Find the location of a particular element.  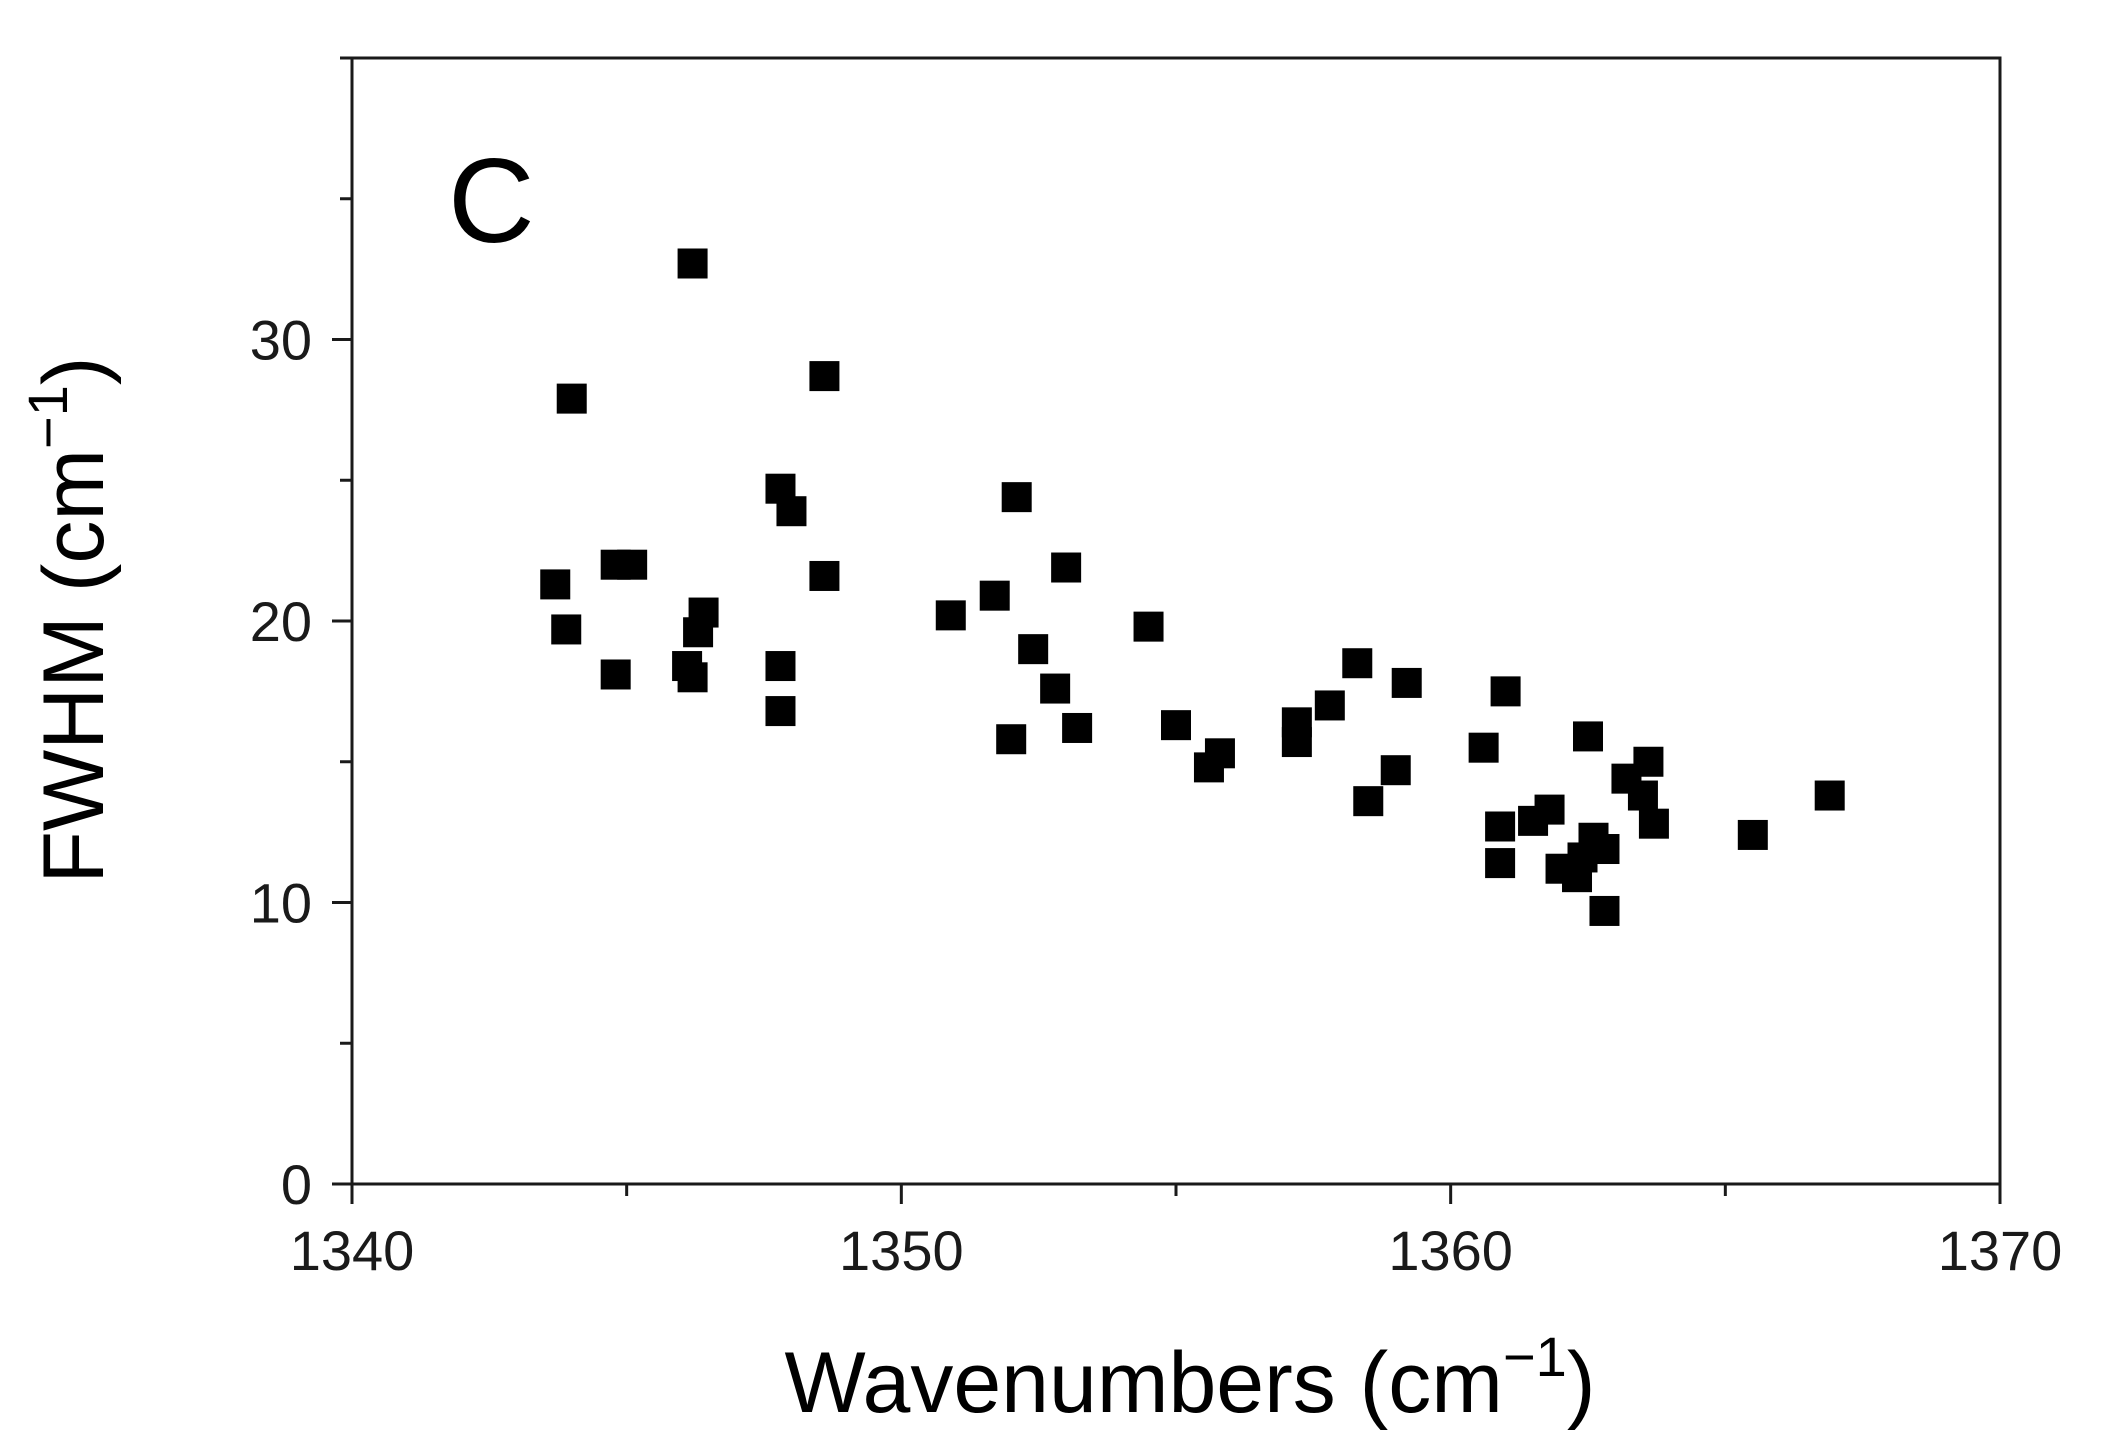

y-axis-title-close: ) is located at coordinates (74, 370).